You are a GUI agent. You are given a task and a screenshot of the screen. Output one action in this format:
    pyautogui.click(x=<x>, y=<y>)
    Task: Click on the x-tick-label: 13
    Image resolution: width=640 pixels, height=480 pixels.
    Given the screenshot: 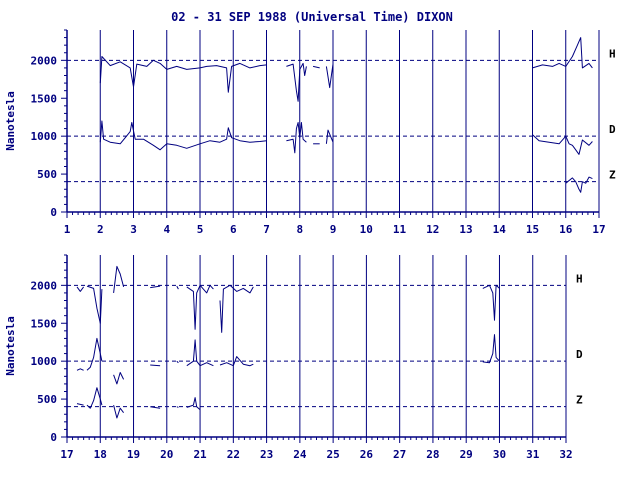 What is the action you would take?
    pyautogui.click(x=465, y=229)
    